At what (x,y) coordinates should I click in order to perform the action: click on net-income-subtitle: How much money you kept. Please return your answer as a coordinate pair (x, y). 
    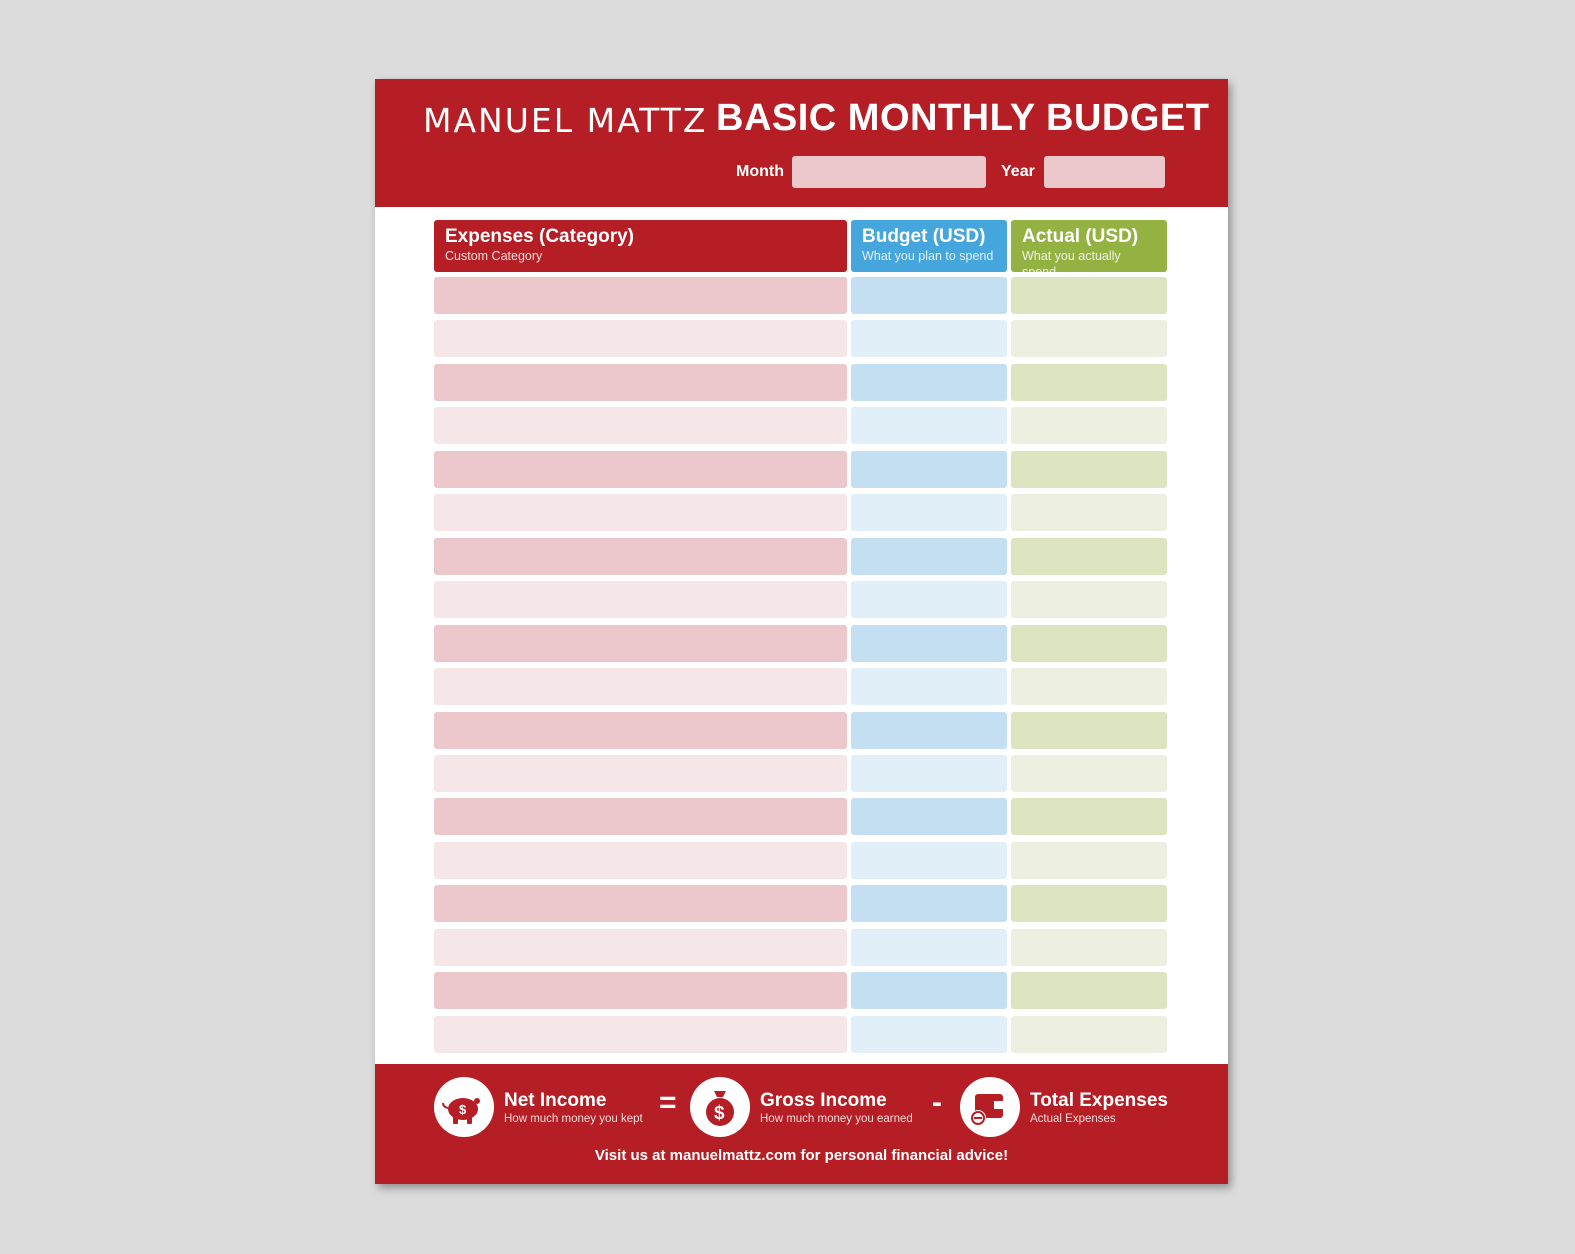
    Looking at the image, I should click on (573, 1119).